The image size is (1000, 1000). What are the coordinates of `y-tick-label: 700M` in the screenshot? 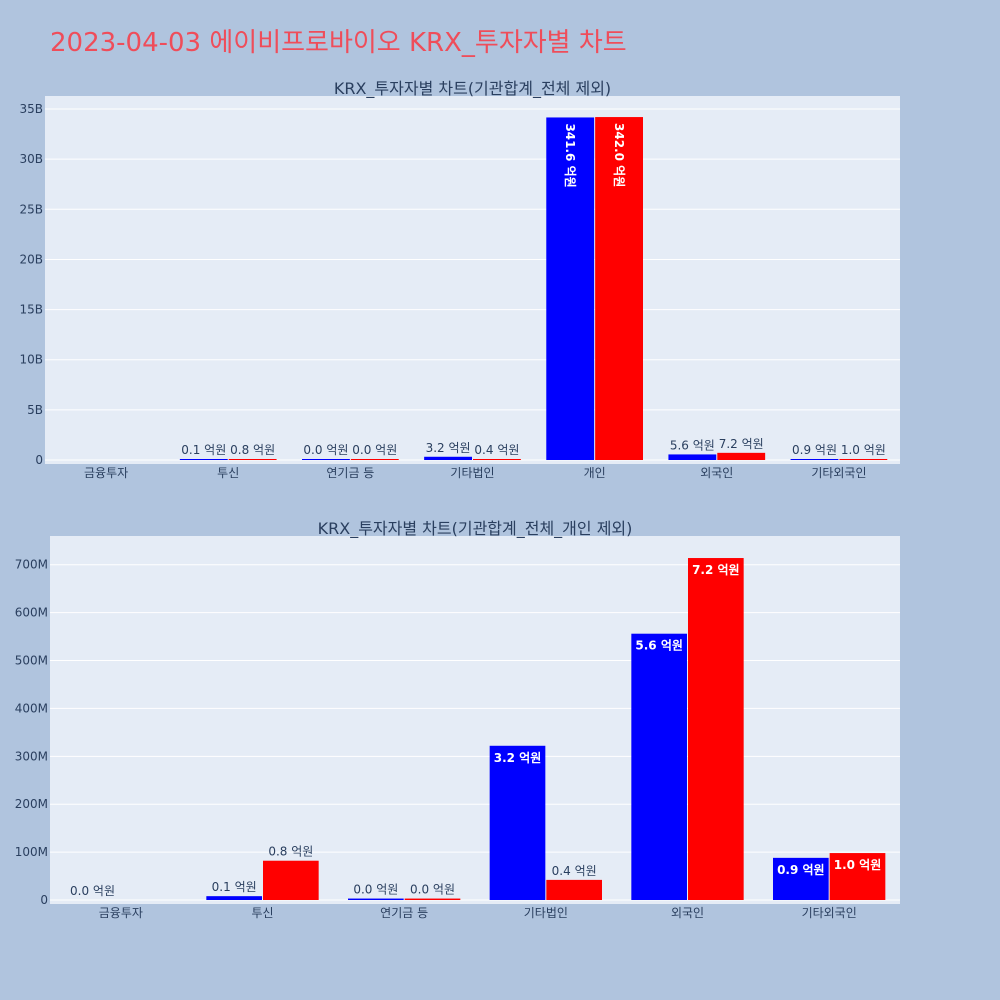 It's located at (31, 565).